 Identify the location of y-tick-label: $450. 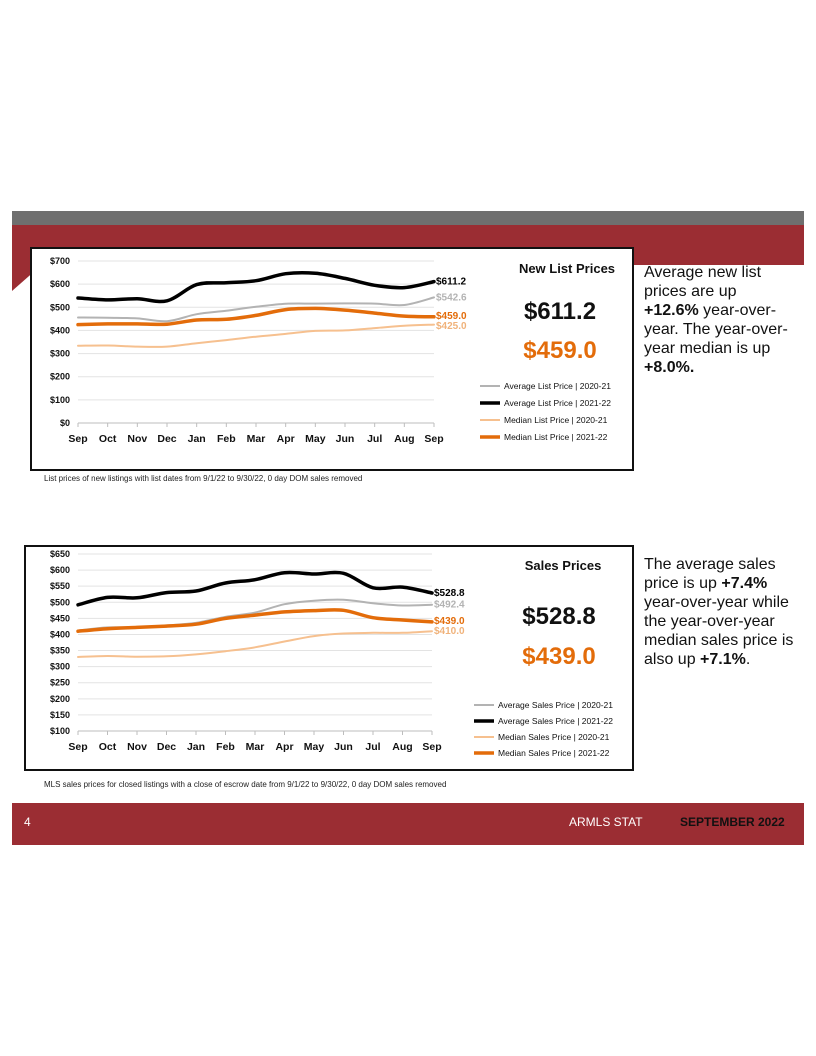
(60, 618).